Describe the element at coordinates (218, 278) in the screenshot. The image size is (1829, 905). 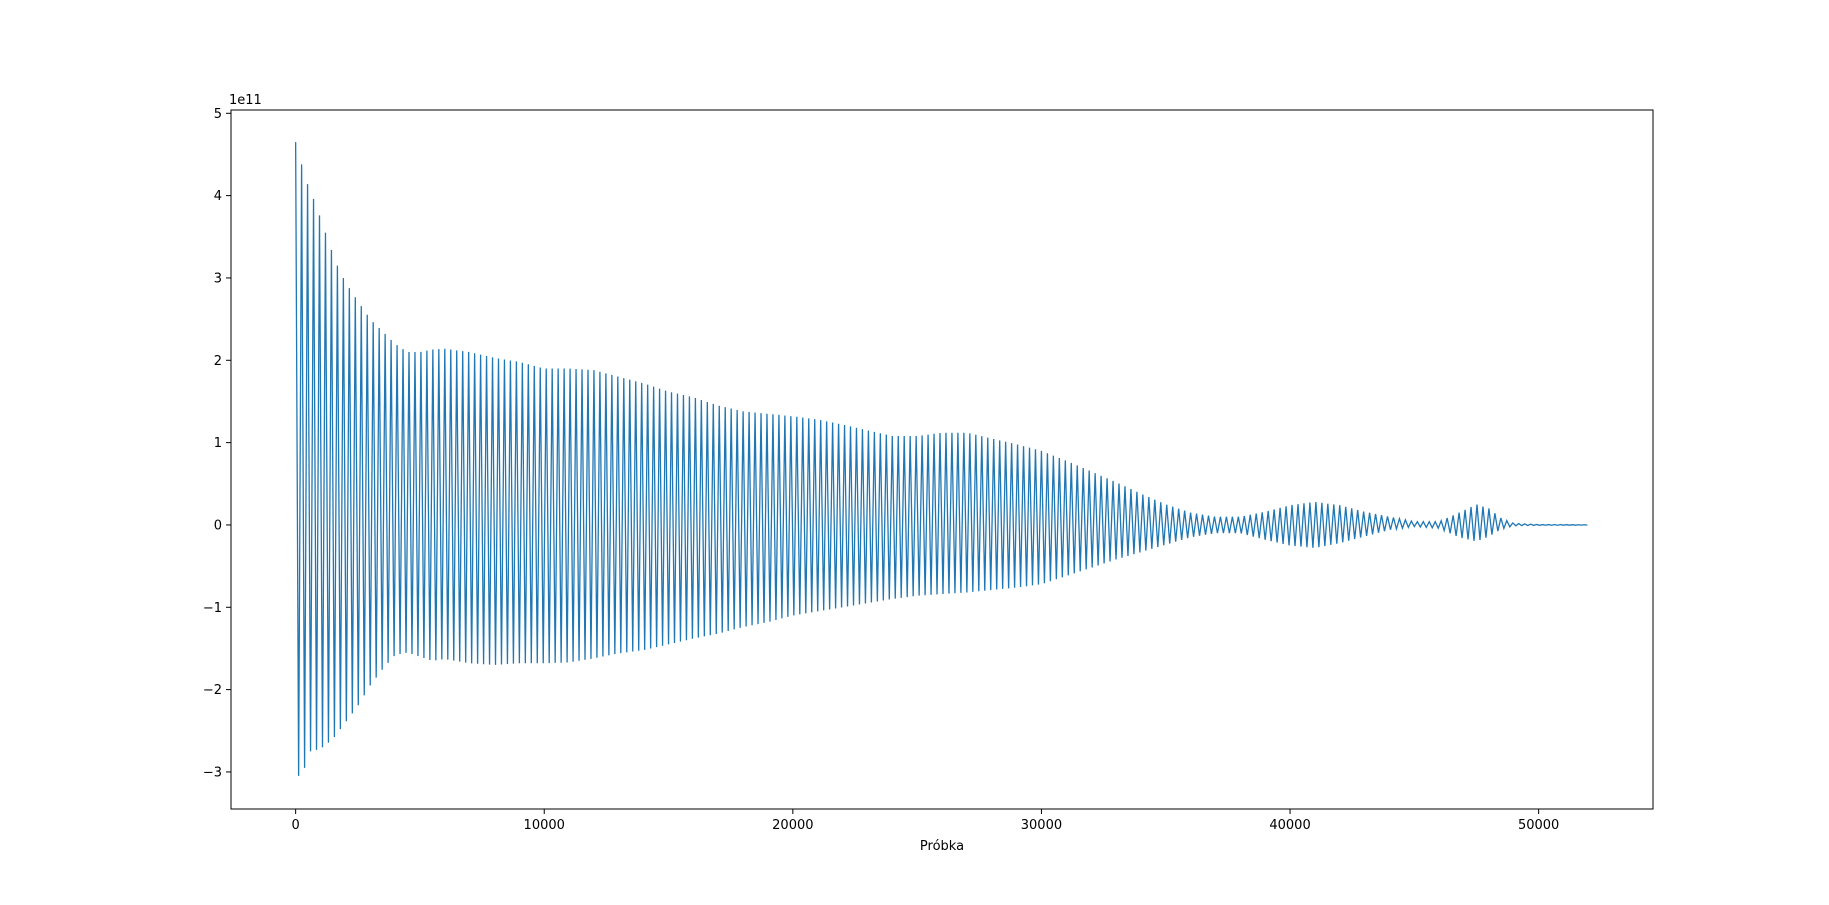
I see `y-tick-label: 3` at that location.